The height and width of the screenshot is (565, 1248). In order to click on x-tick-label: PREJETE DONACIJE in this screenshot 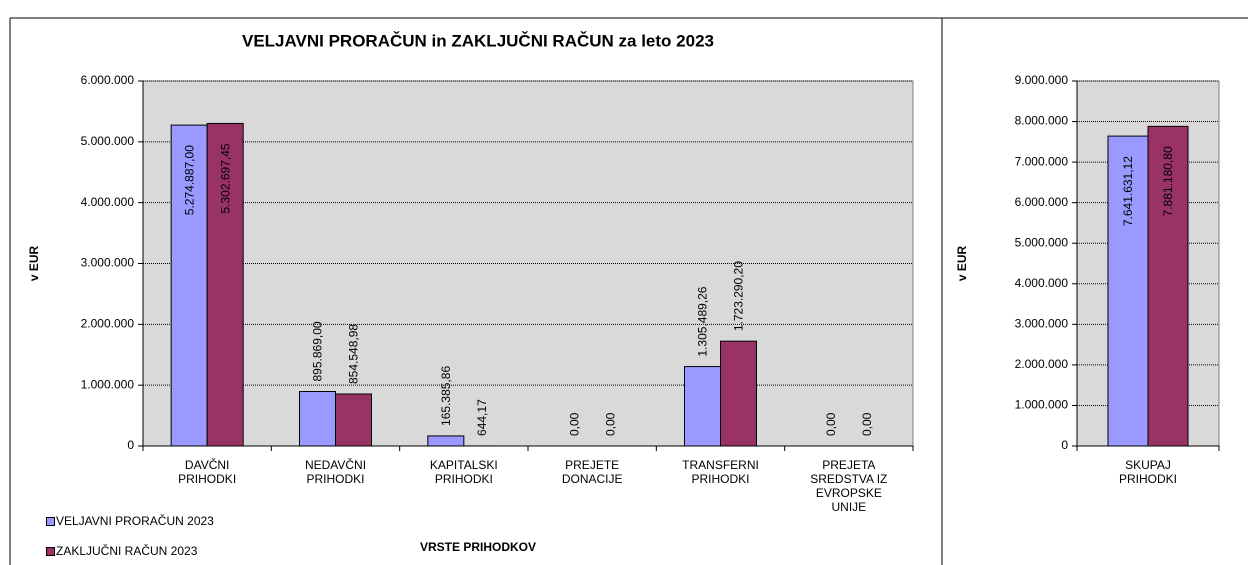, I will do `click(592, 472)`.